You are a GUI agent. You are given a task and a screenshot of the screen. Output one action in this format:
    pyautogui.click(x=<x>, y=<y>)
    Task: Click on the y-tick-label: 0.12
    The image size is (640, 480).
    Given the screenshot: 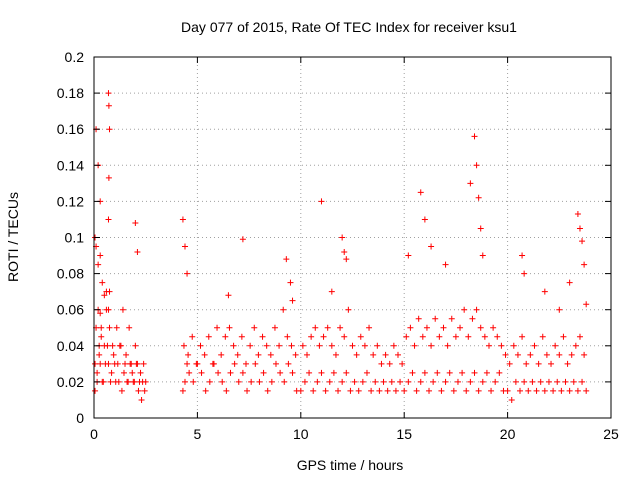 What is the action you would take?
    pyautogui.click(x=70, y=201)
    